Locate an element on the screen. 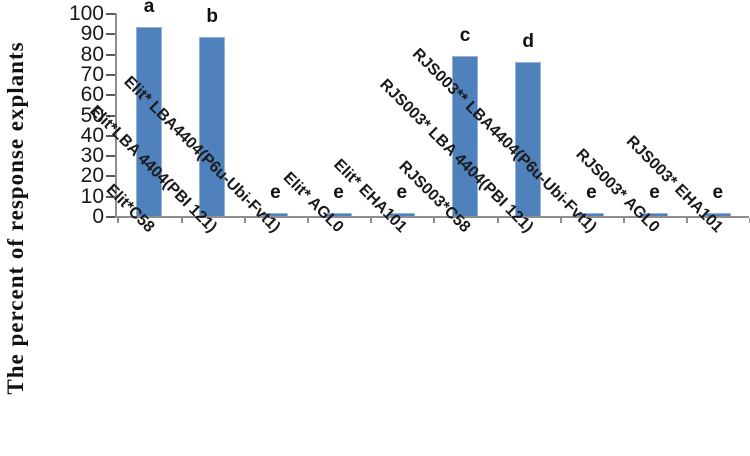 The height and width of the screenshot is (456, 750). bar-significance-letter: c is located at coordinates (465, 35).